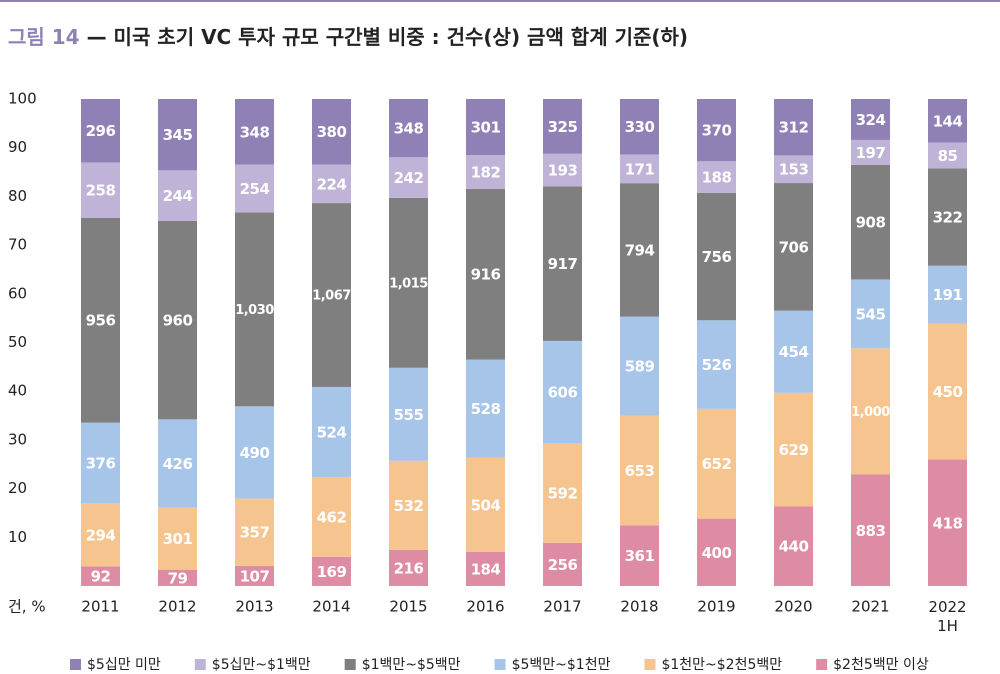  What do you see at coordinates (17, 147) in the screenshot?
I see `y-tick-label: 90` at bounding box center [17, 147].